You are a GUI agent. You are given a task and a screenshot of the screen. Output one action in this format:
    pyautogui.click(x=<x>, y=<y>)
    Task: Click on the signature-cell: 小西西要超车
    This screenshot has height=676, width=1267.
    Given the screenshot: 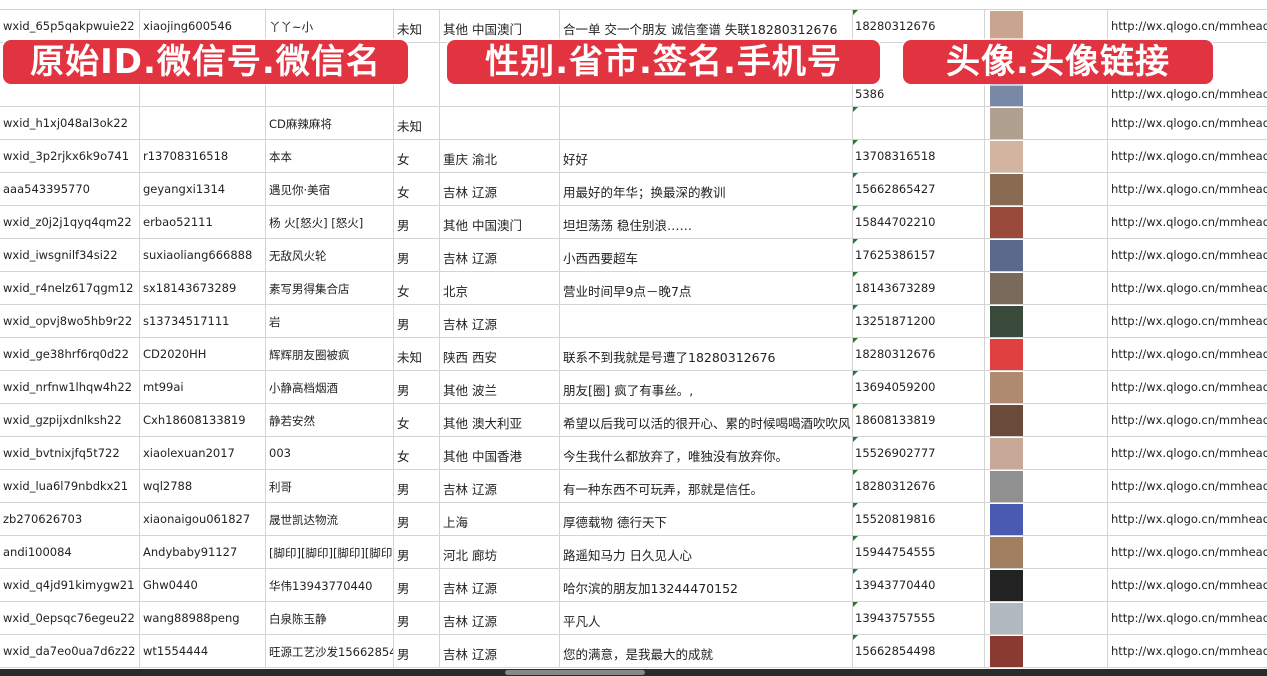 What is the action you would take?
    pyautogui.click(x=706, y=255)
    